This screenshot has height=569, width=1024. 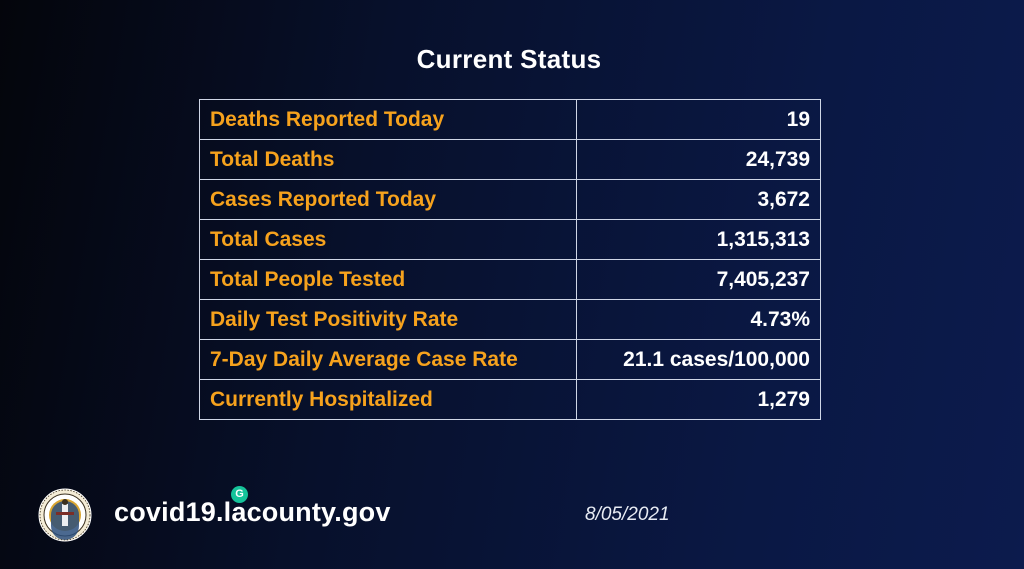 What do you see at coordinates (698, 279) in the screenshot?
I see `row-value: 7,405,237` at bounding box center [698, 279].